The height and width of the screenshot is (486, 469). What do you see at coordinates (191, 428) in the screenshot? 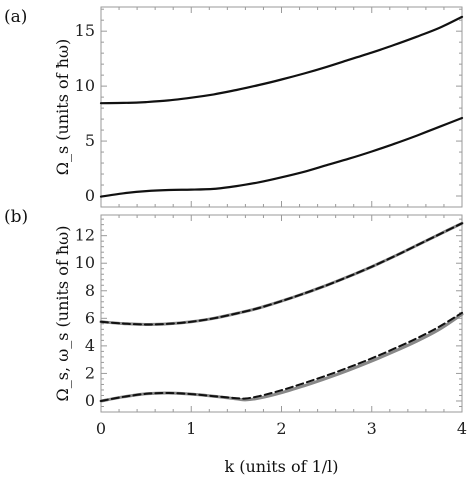
I see `x-tick-label: 1` at bounding box center [191, 428].